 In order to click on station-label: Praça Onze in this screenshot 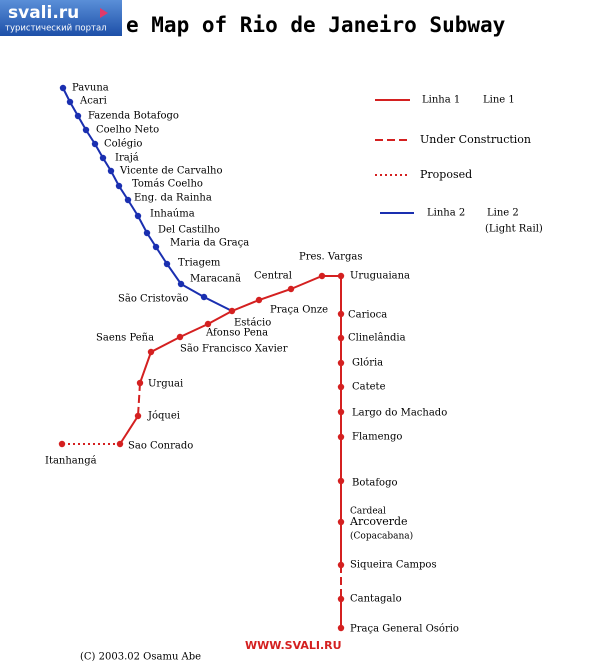, I will do `click(299, 310)`.